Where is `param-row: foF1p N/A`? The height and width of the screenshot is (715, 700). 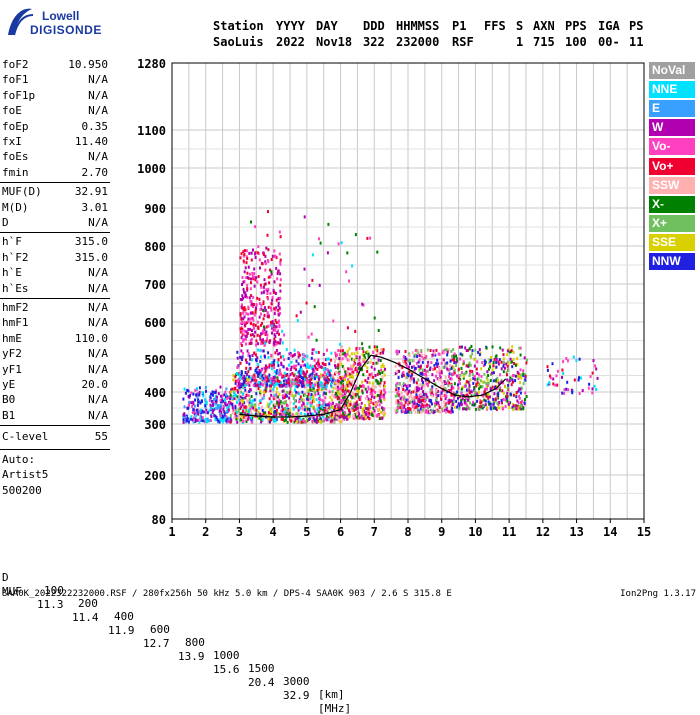
param-row: foF1p N/A is located at coordinates (55, 96).